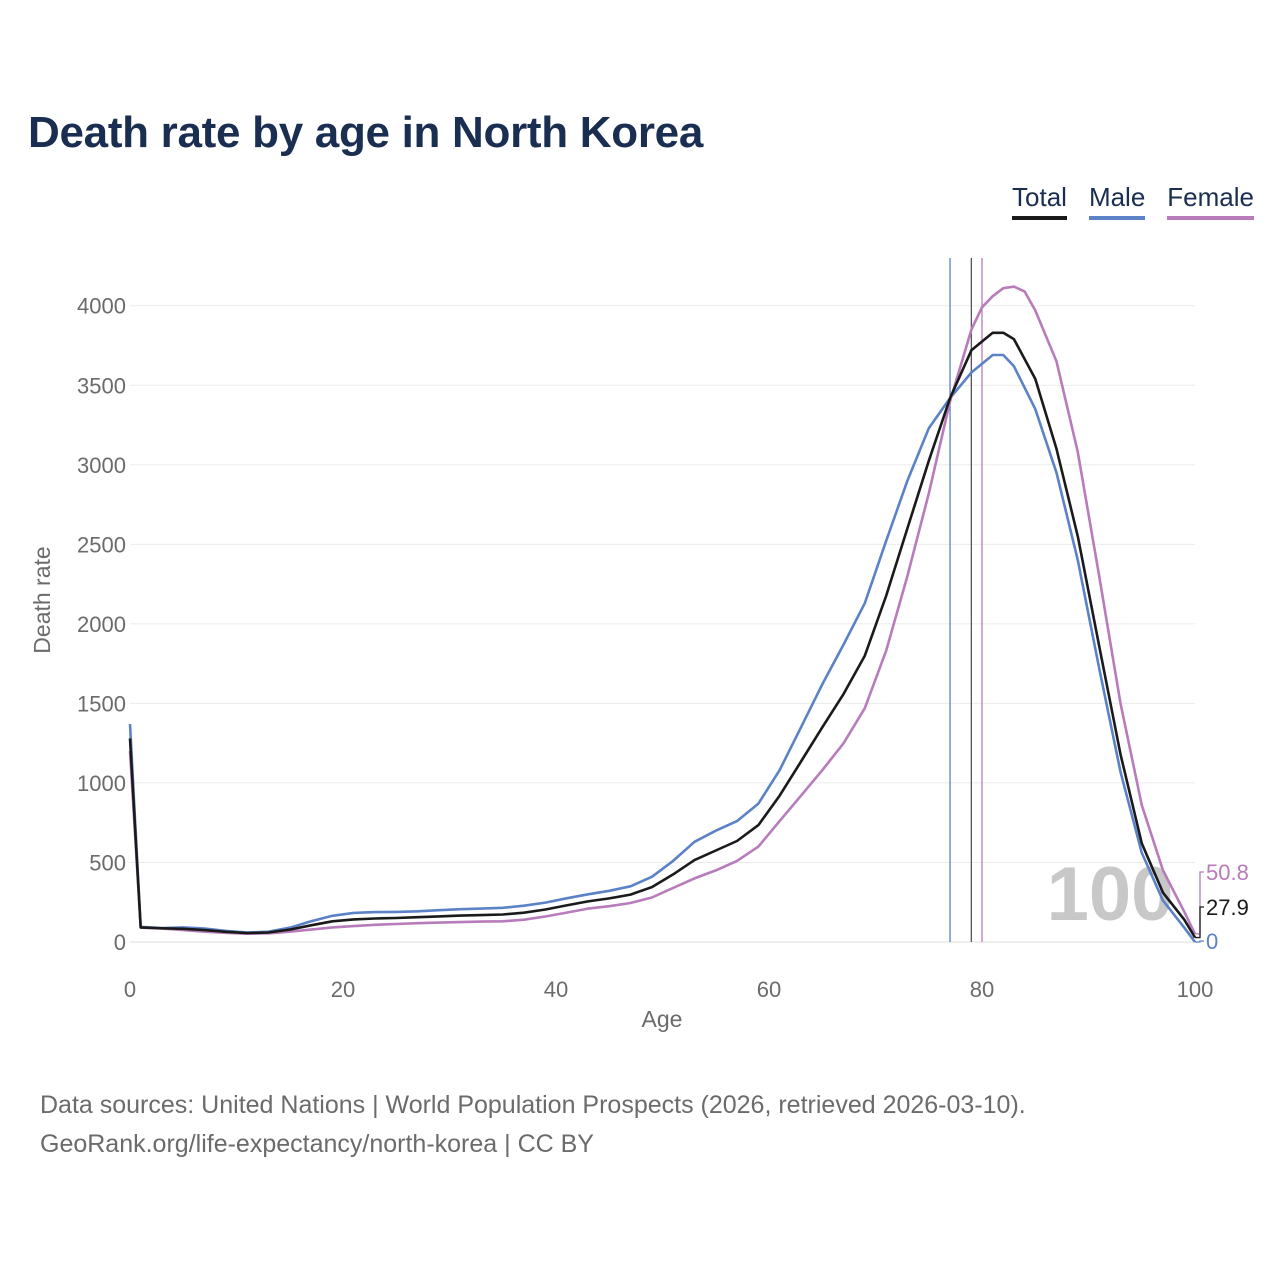 Image resolution: width=1280 pixels, height=1280 pixels. Describe the element at coordinates (769, 989) in the screenshot. I see `x-tick-label-60: 60` at that location.